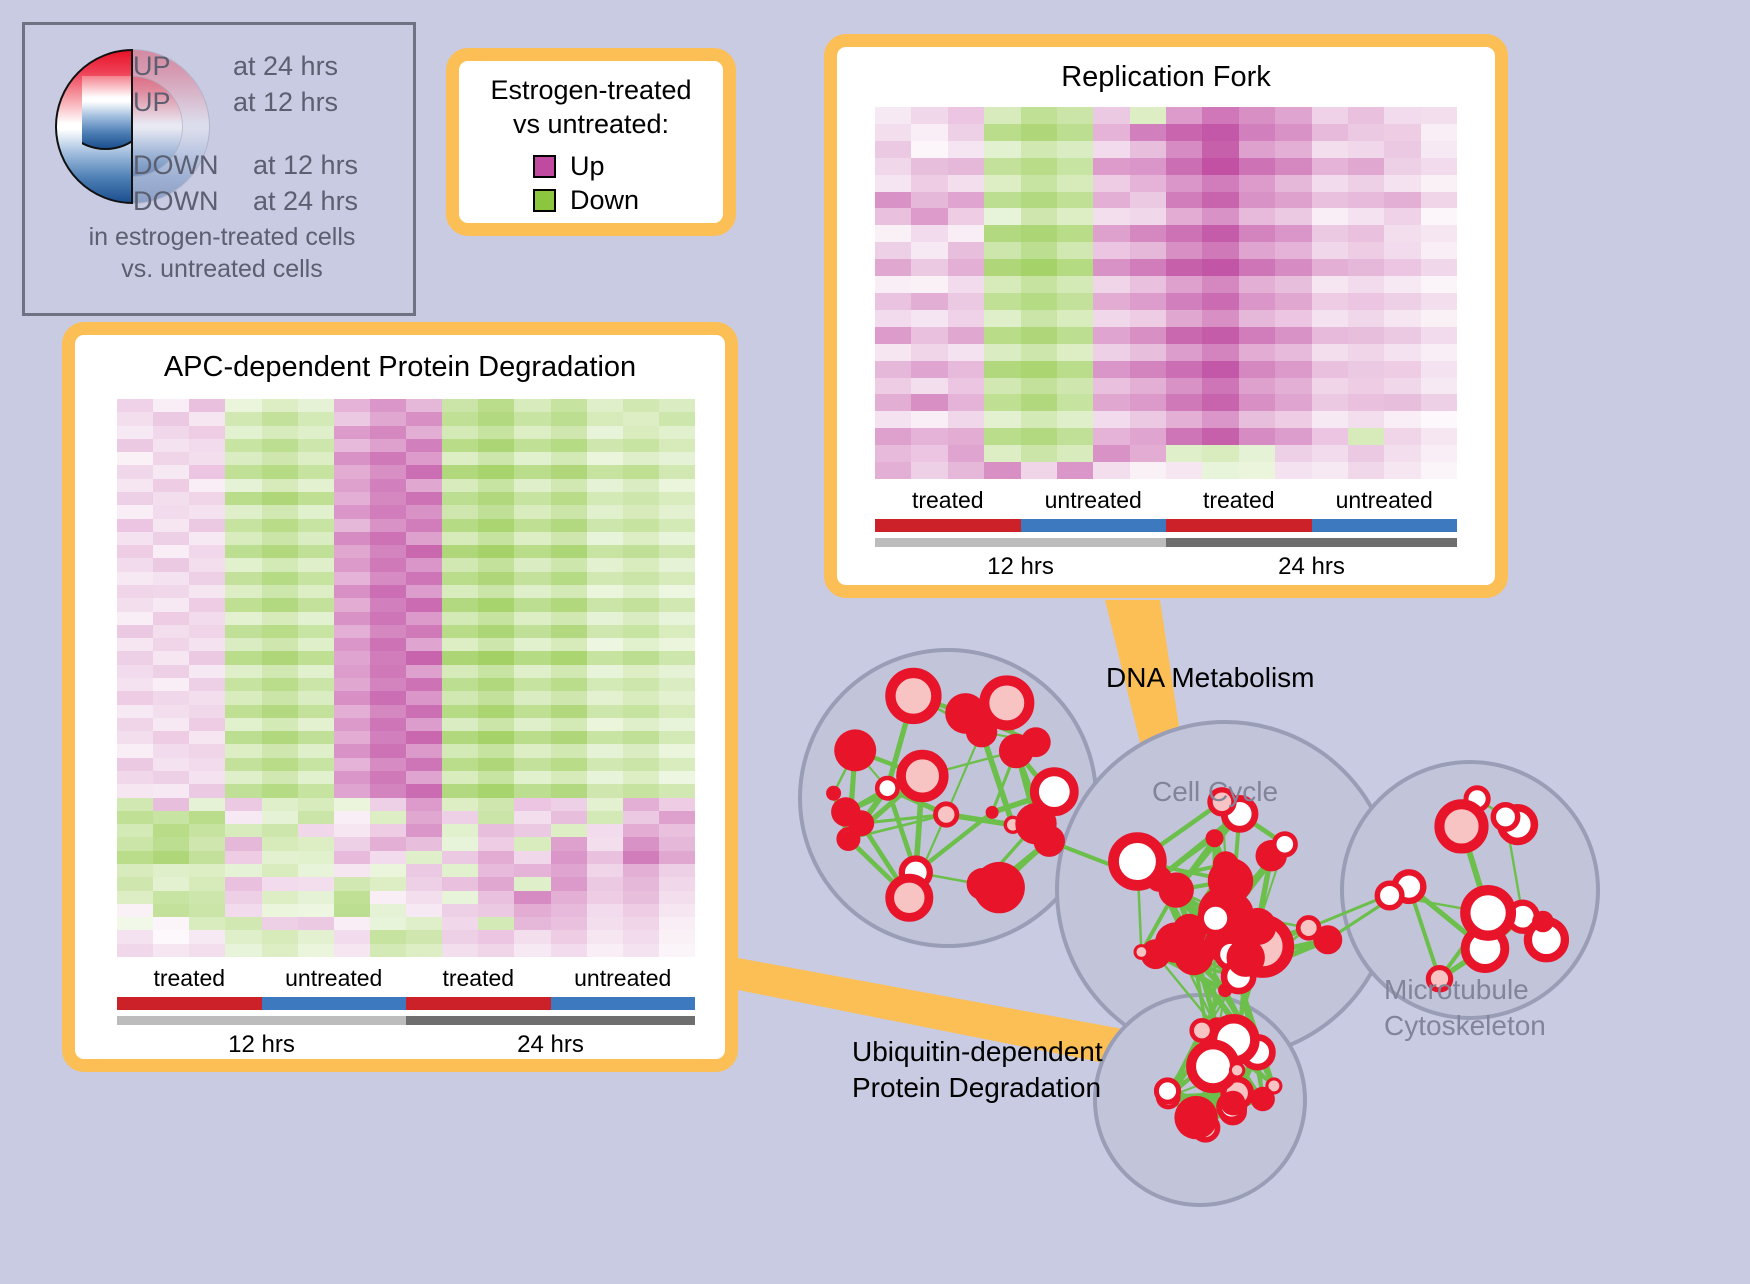  What do you see at coordinates (222, 269) in the screenshot?
I see `footer-line-2: vs. untreated cells` at bounding box center [222, 269].